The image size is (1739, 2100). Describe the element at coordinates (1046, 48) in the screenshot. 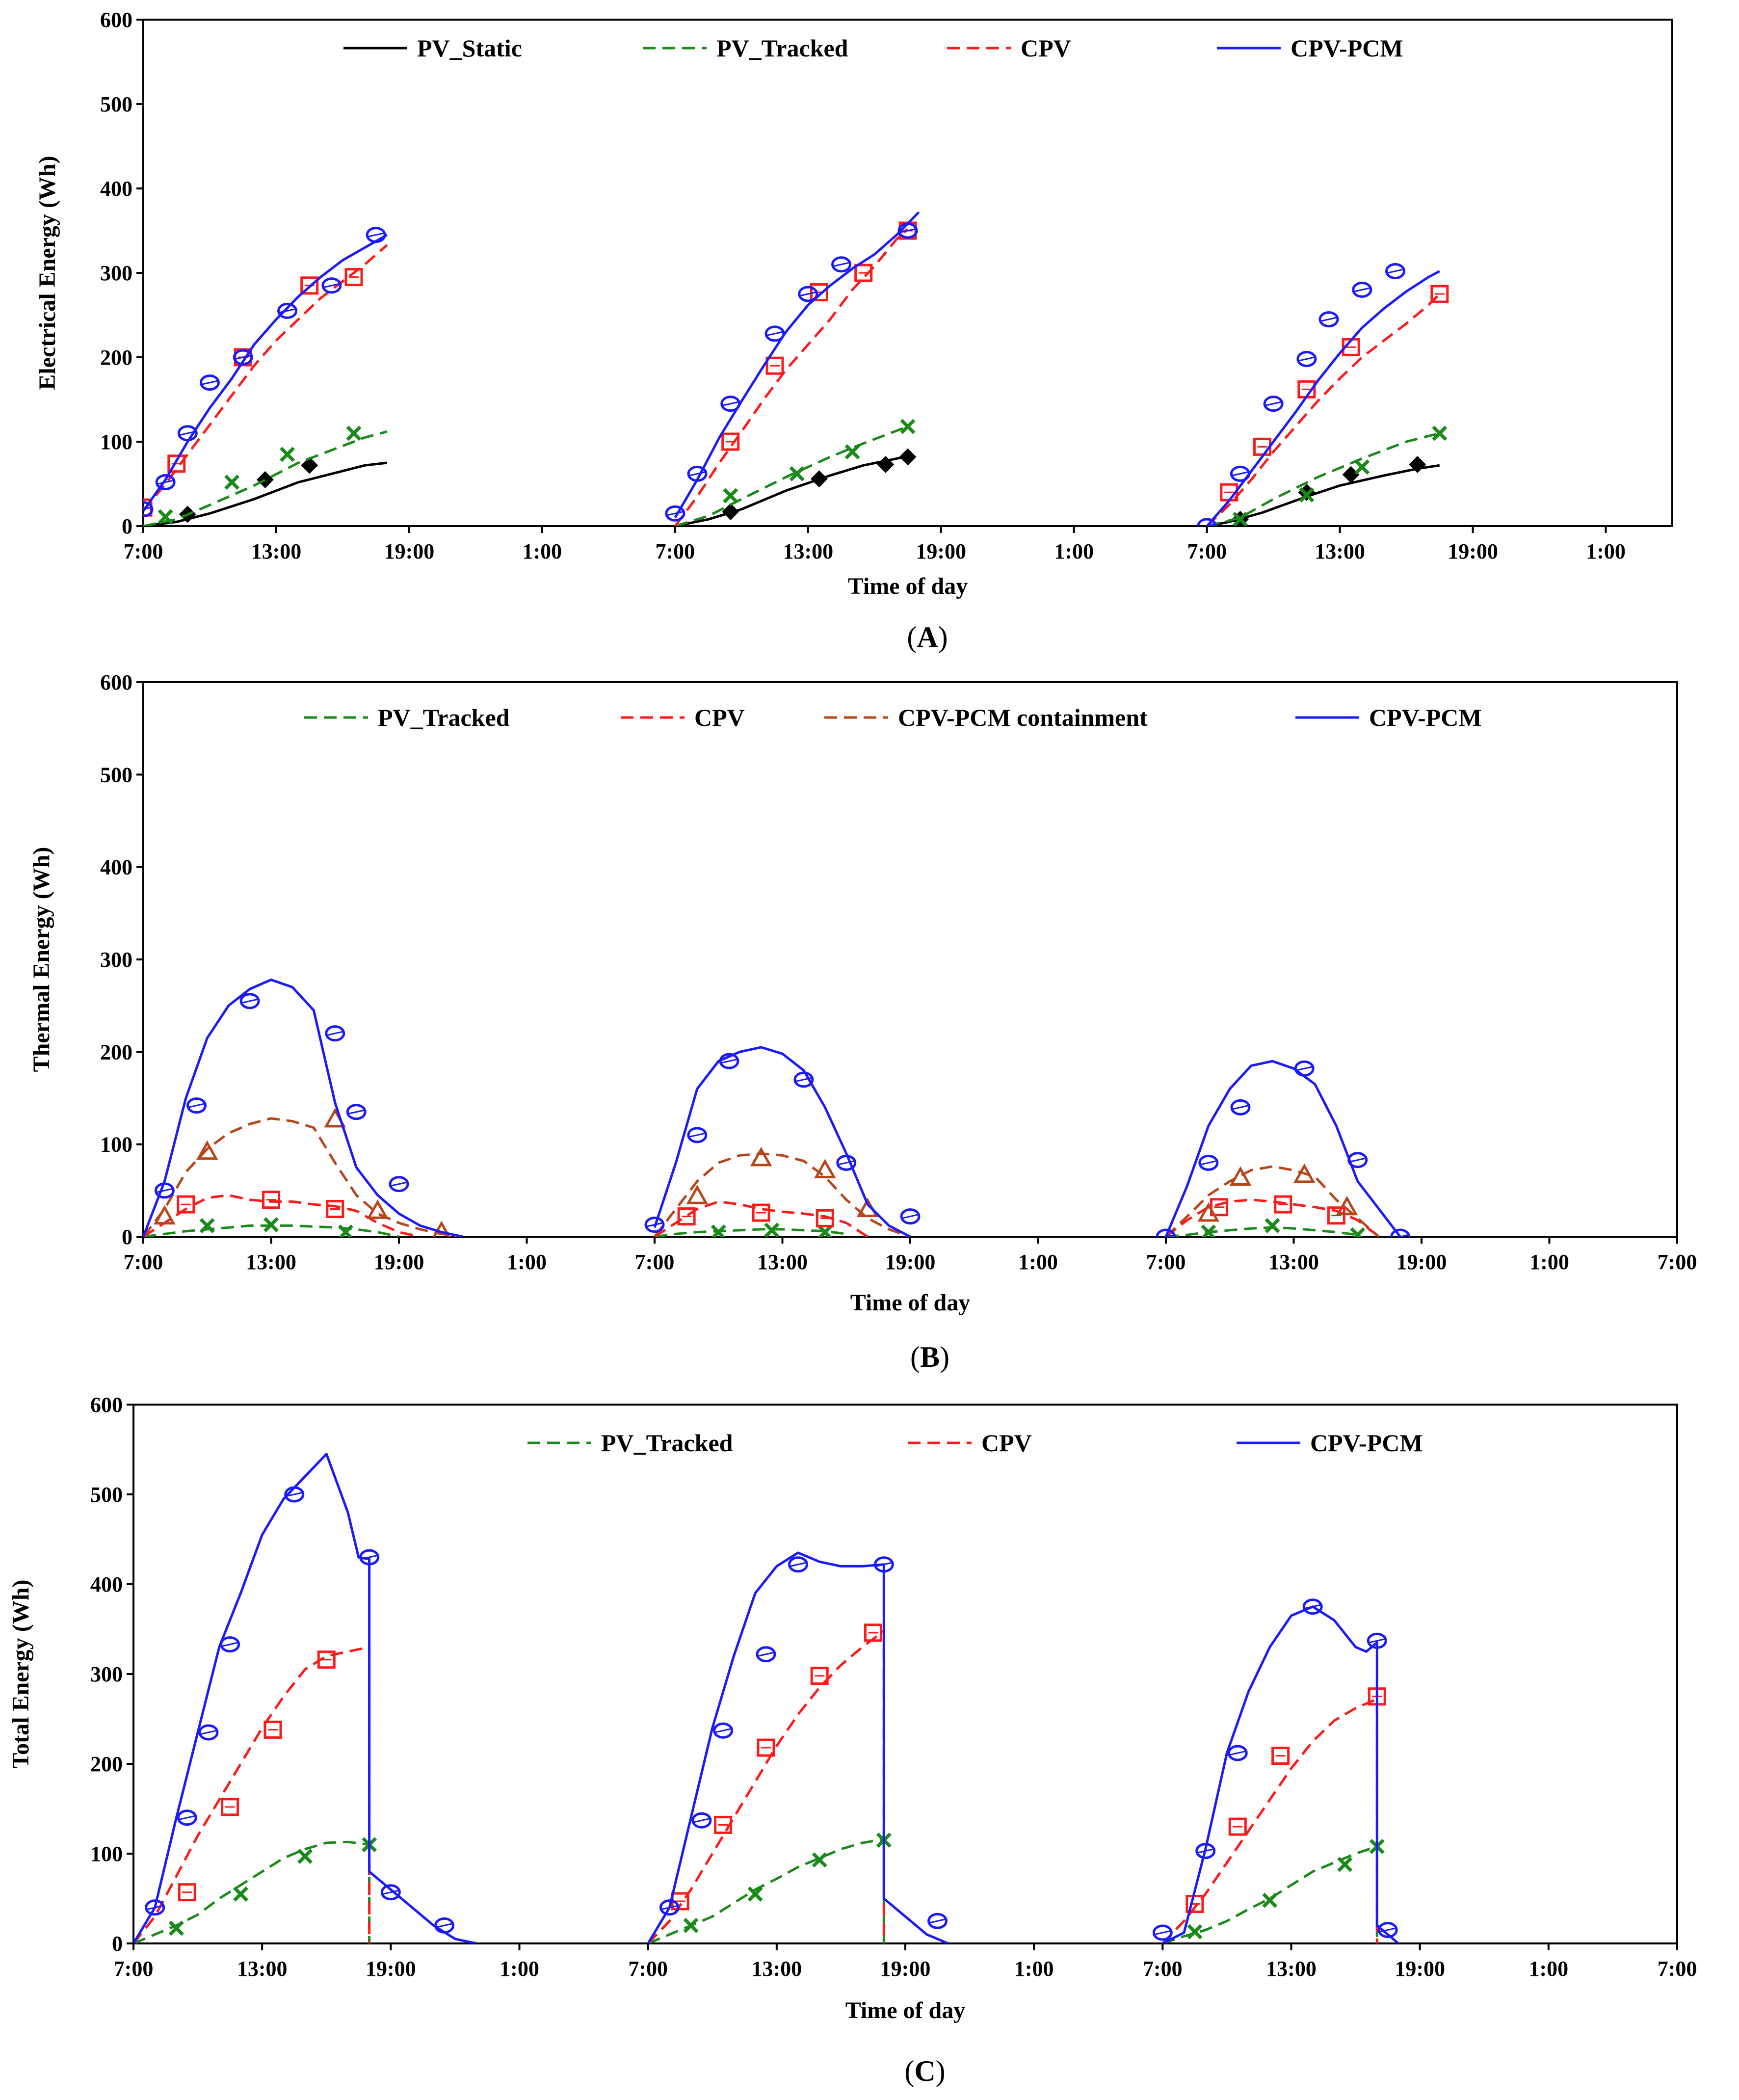

I see `legend-label-cpv: CPV` at that location.